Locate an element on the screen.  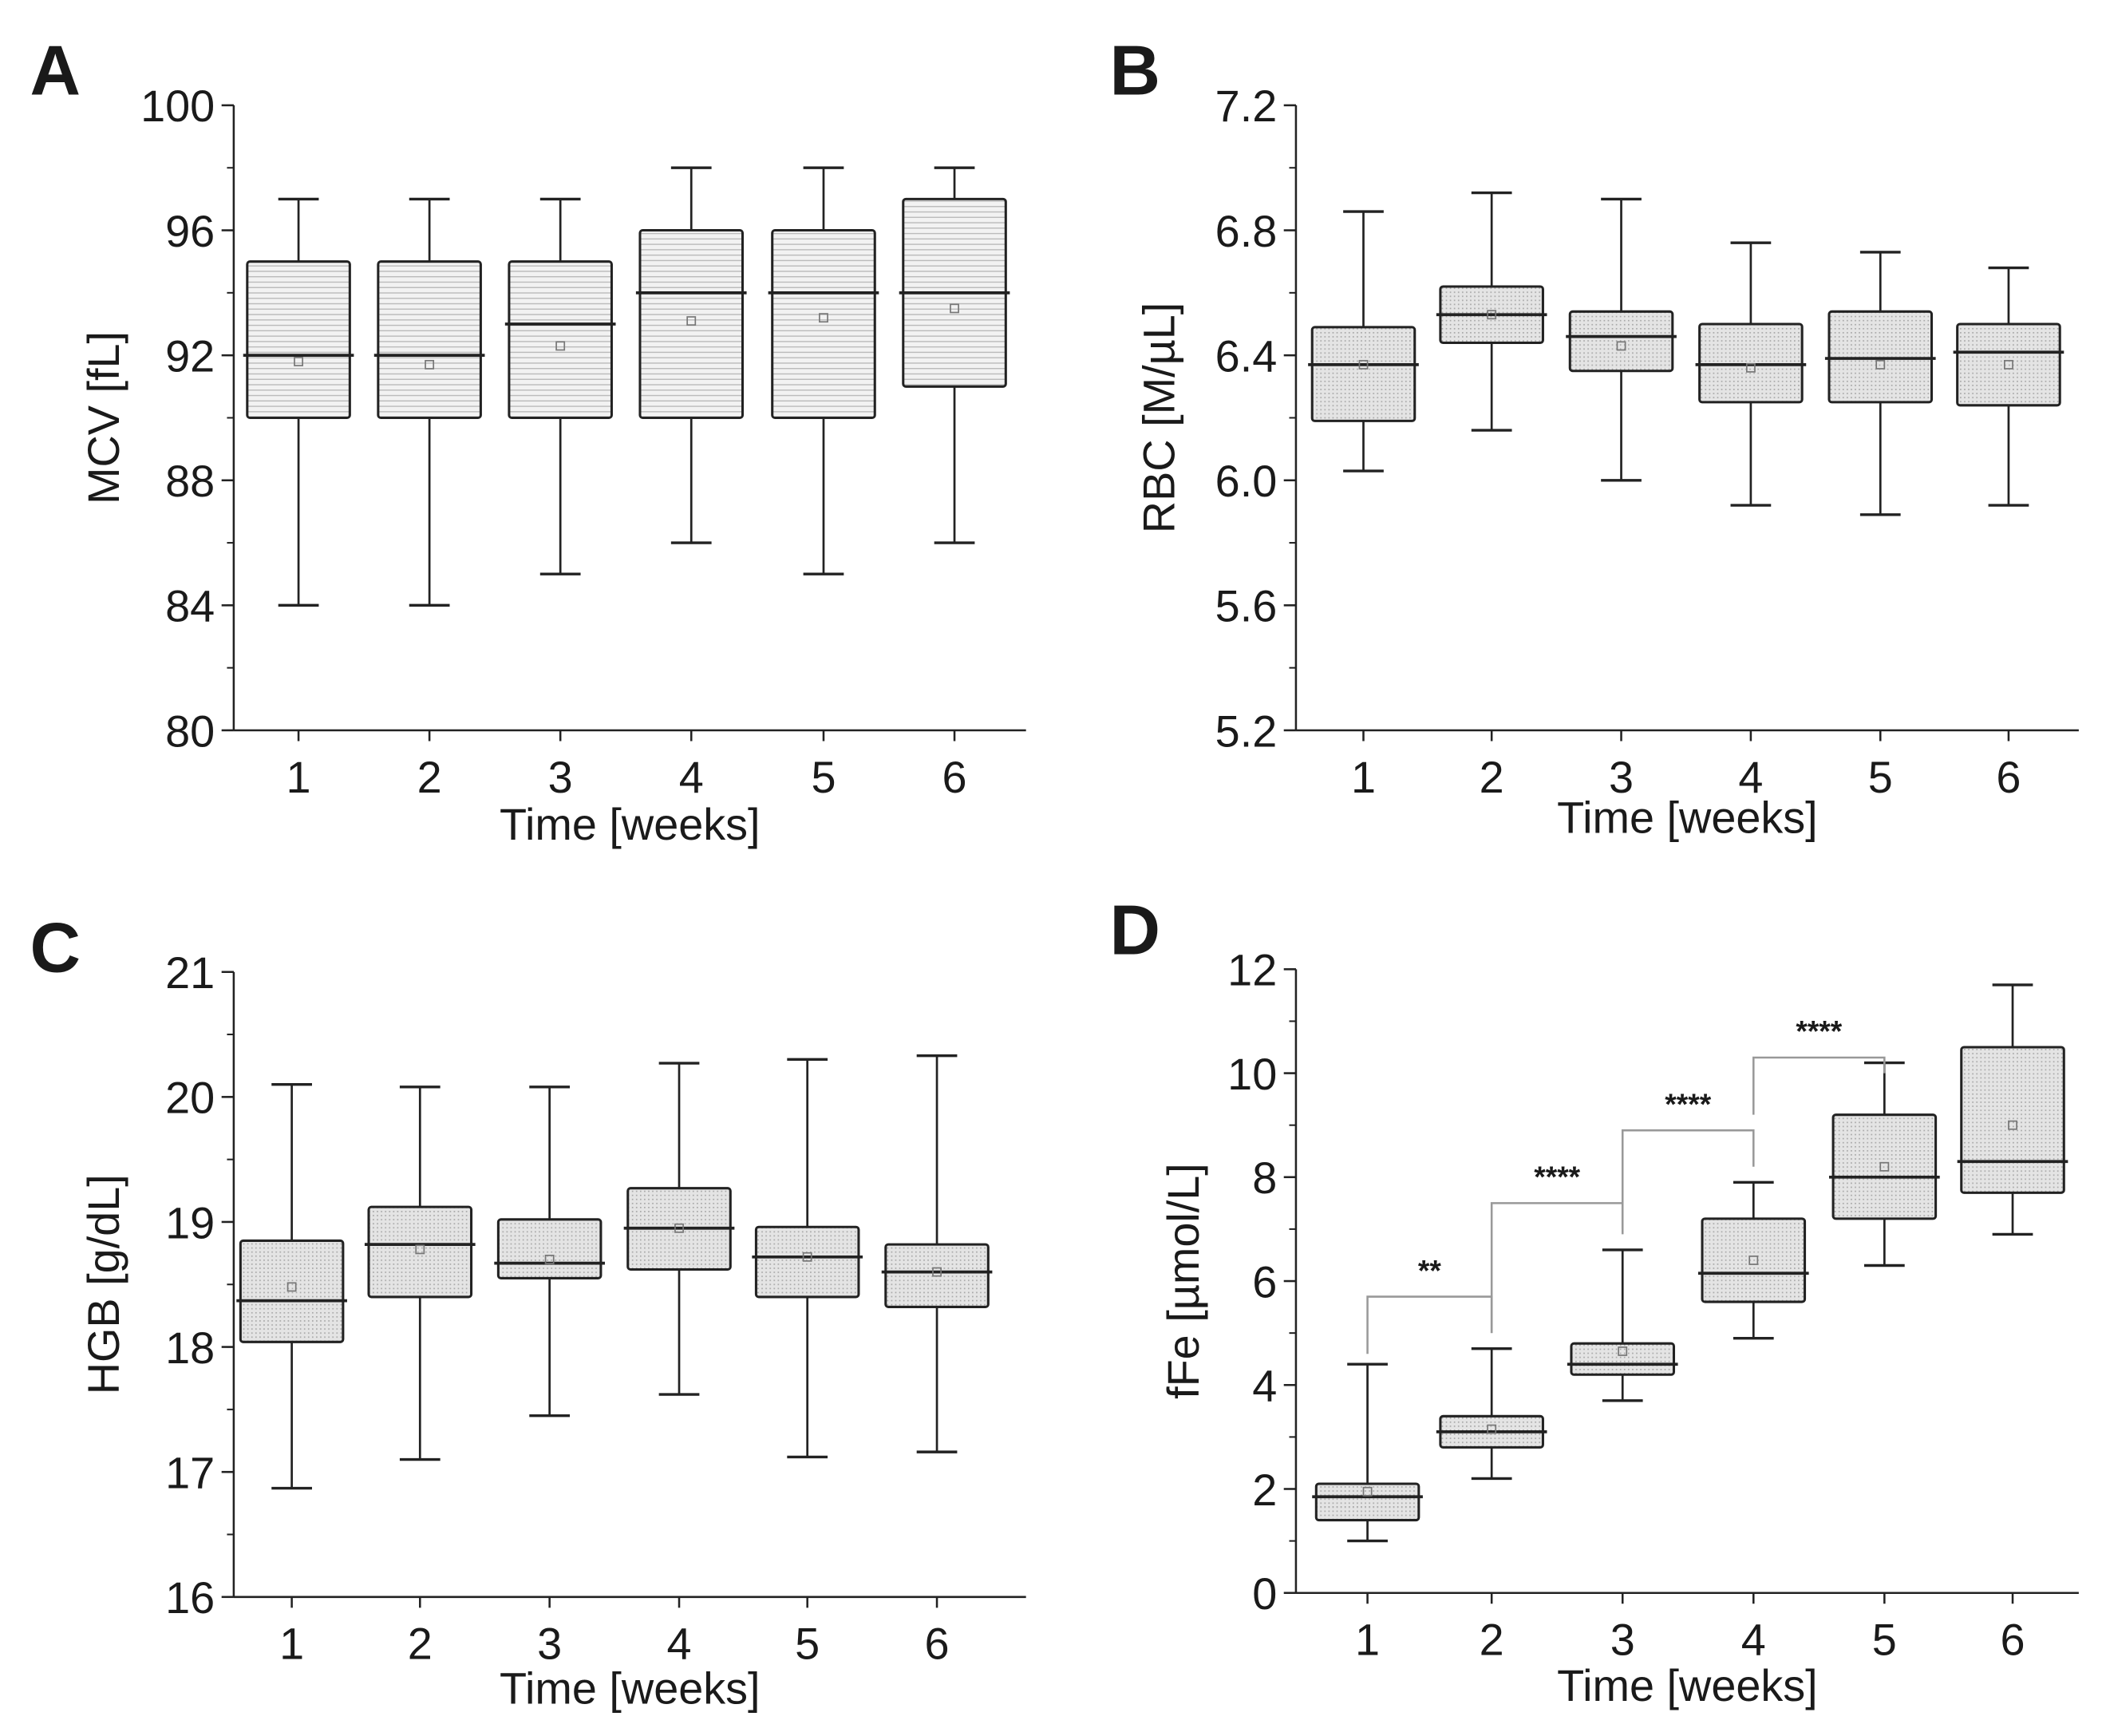
y-tick-label: 84 is located at coordinates (190, 606).